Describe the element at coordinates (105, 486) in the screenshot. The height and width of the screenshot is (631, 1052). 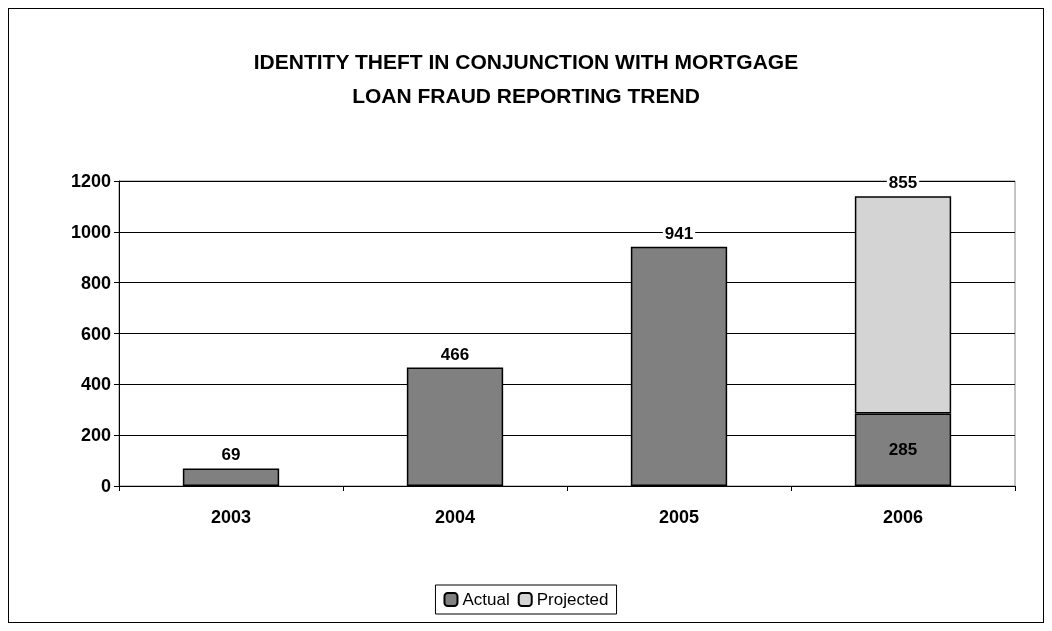
I see `y-tick-label: 0` at that location.